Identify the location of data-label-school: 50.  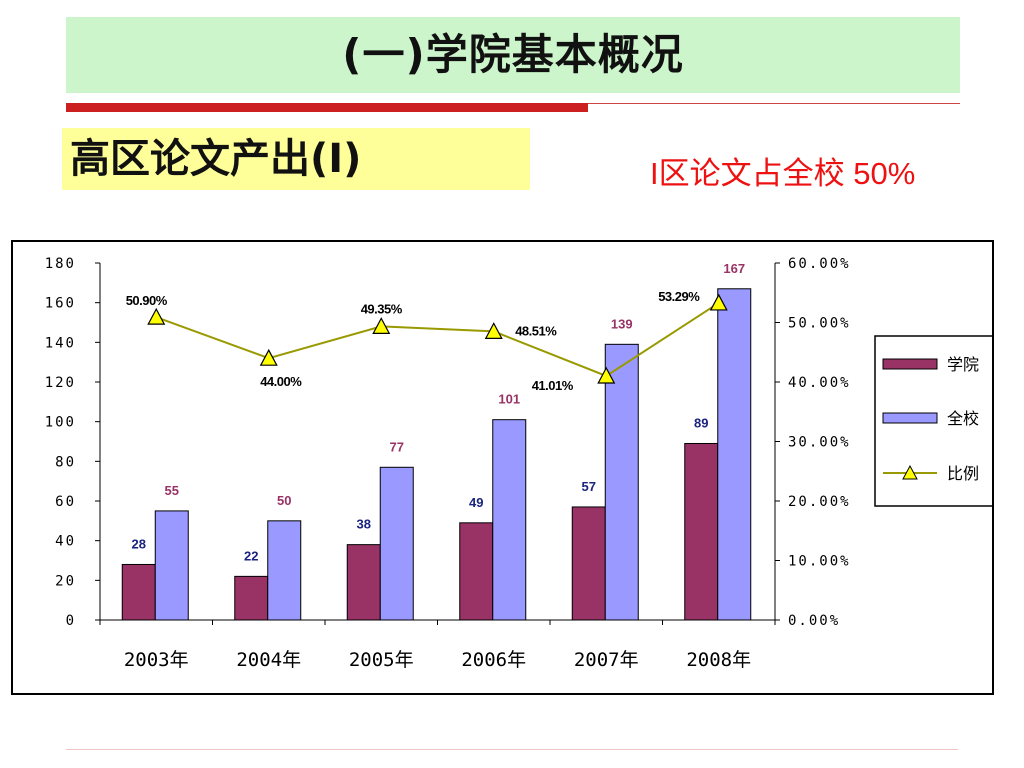
(284, 500).